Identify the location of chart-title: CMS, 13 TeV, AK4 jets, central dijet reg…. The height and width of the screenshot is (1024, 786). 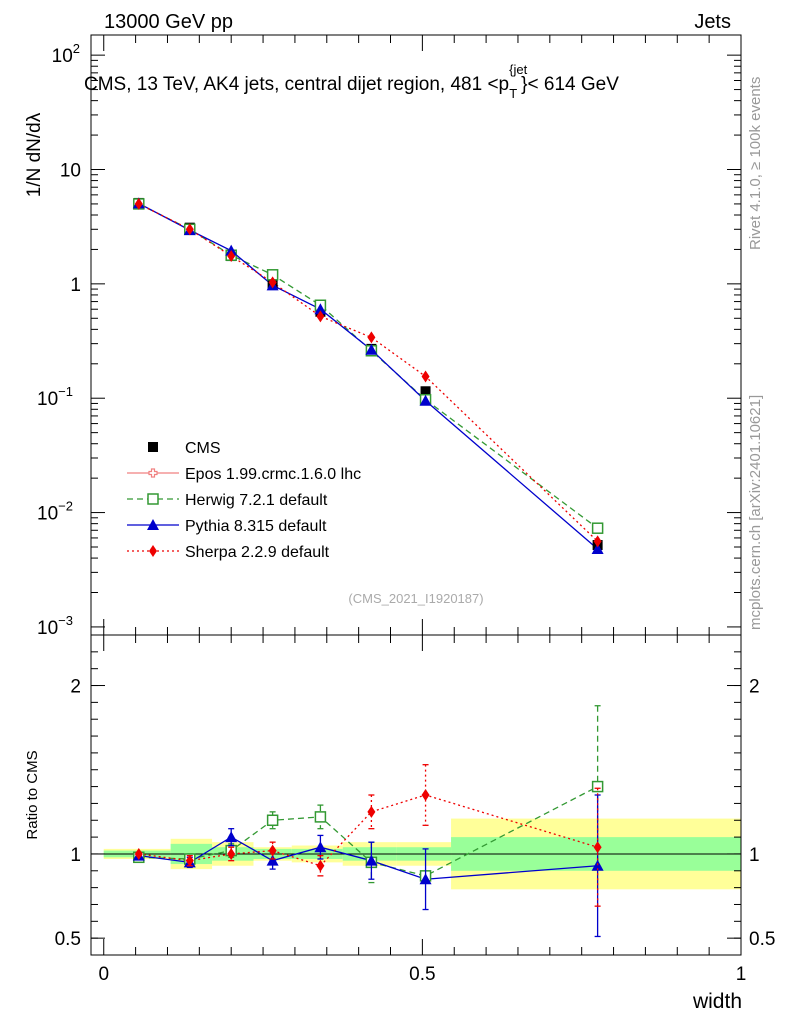
(351, 81).